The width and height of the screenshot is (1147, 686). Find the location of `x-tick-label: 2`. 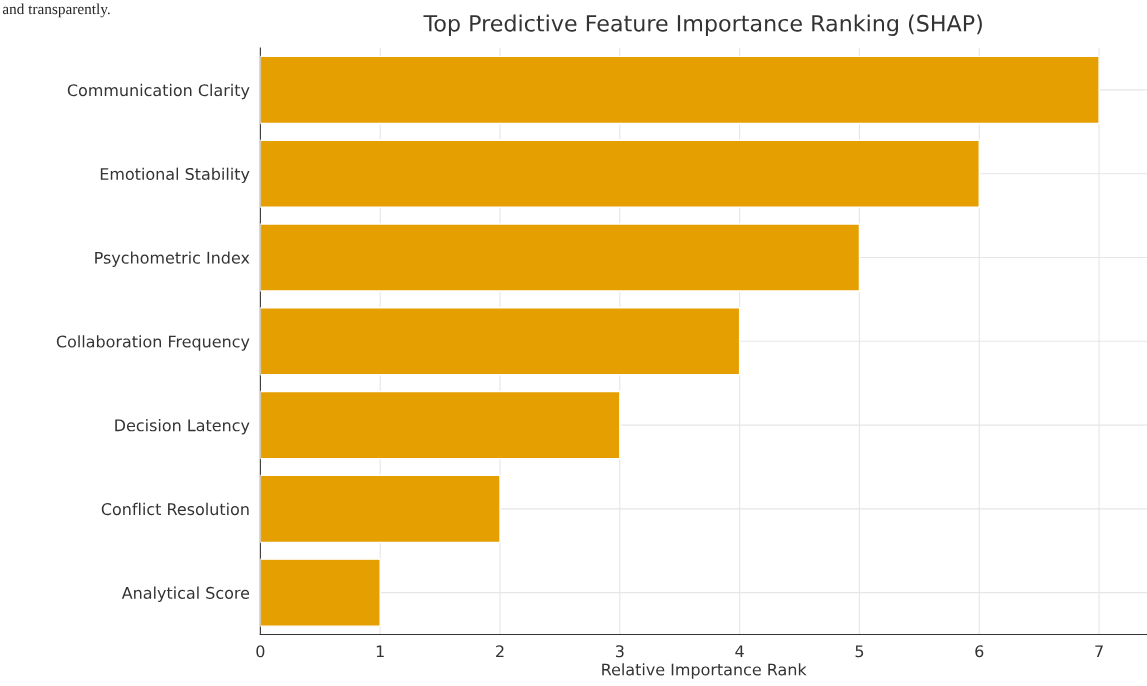

x-tick-label: 2 is located at coordinates (500, 651).